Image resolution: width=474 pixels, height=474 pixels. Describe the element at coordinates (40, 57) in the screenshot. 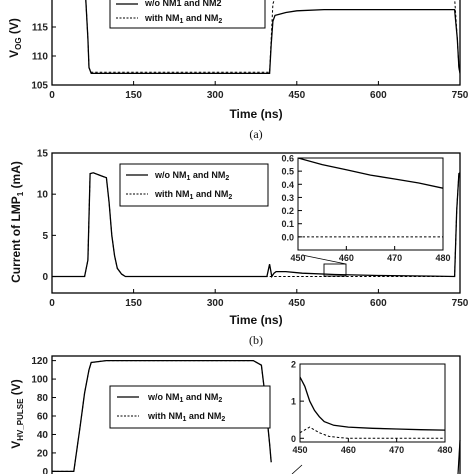

I see `panel-a-ytick-label: 110` at that location.